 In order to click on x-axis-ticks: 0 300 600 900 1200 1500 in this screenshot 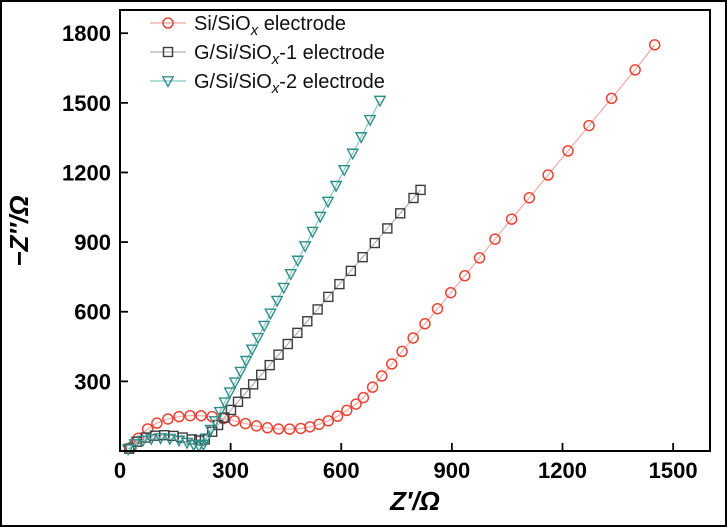, I will do `click(406, 463)`.